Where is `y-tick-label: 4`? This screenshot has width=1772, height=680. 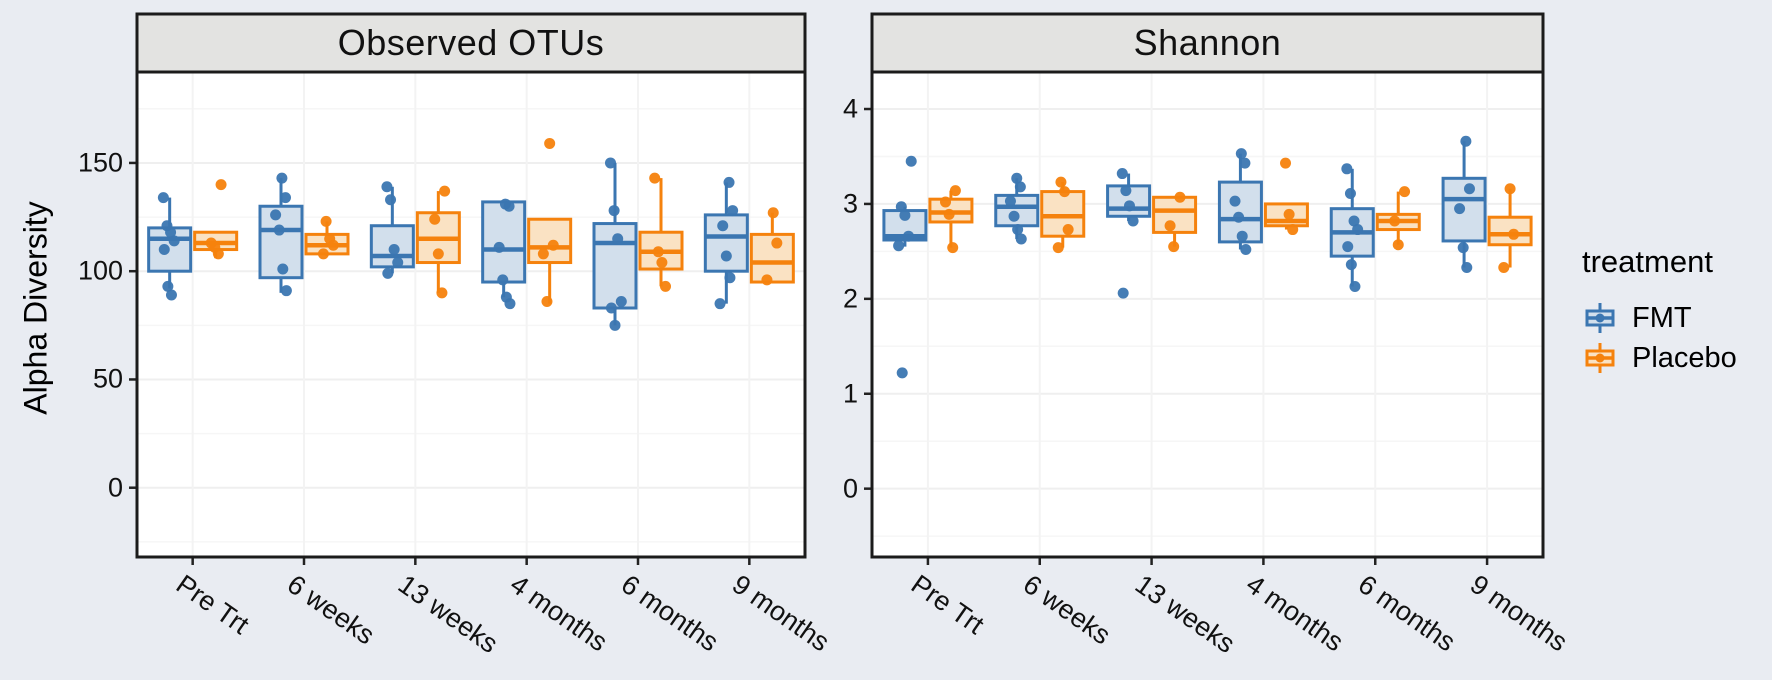 y-tick-label: 4 is located at coordinates (850, 108).